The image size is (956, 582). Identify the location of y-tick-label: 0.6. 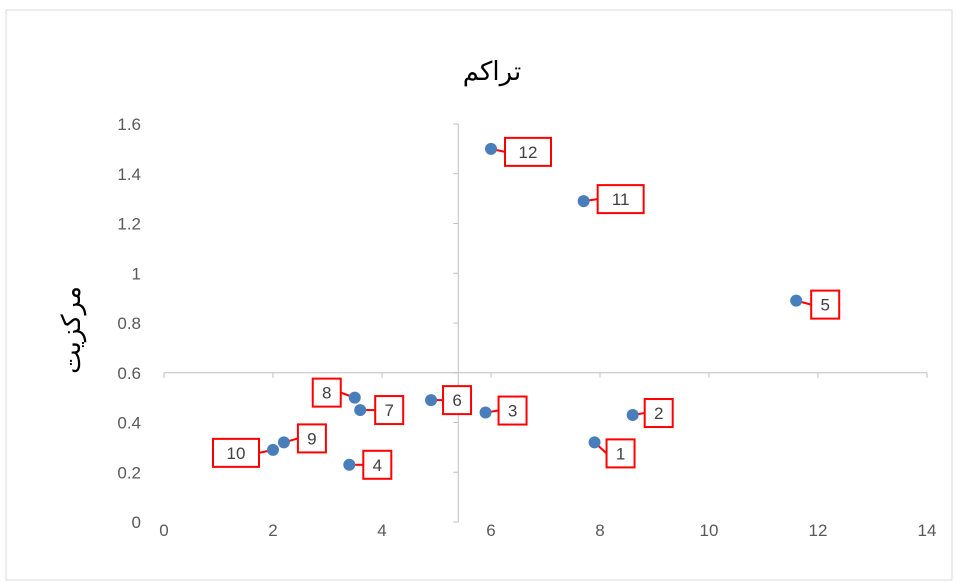
(129, 373).